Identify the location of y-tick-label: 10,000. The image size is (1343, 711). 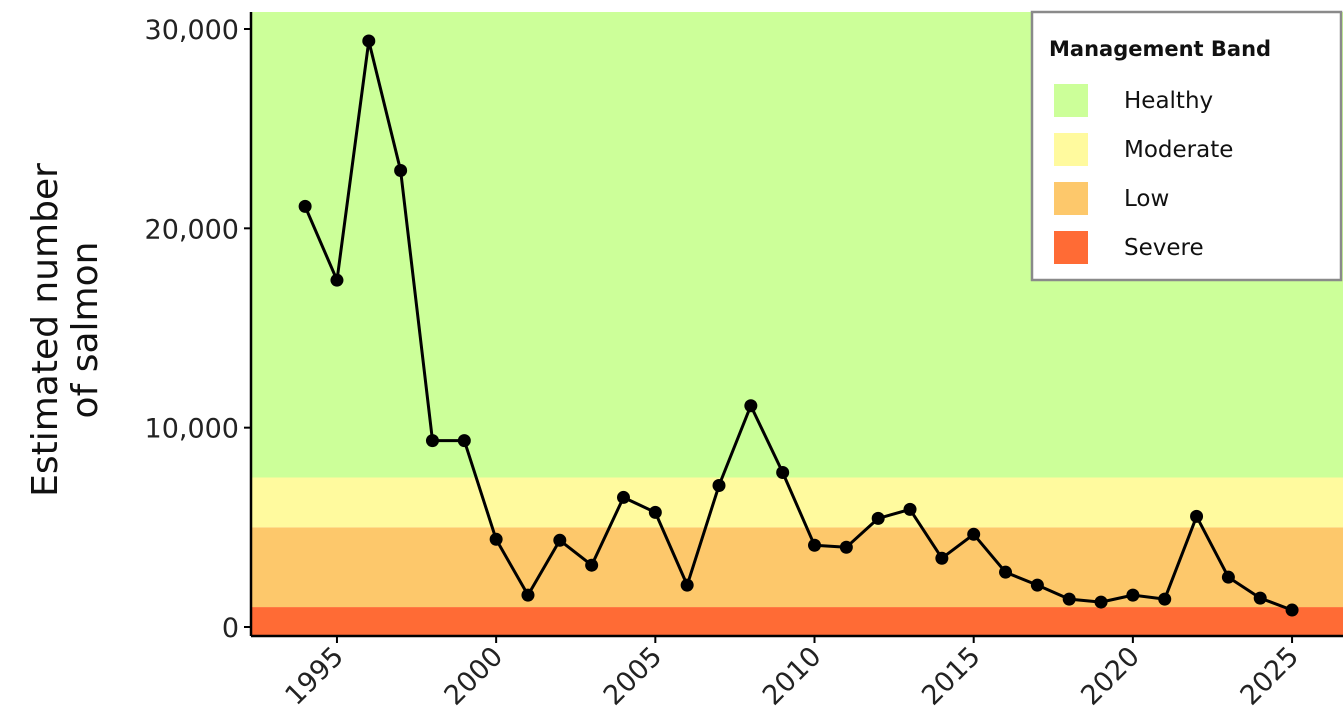
(192, 429).